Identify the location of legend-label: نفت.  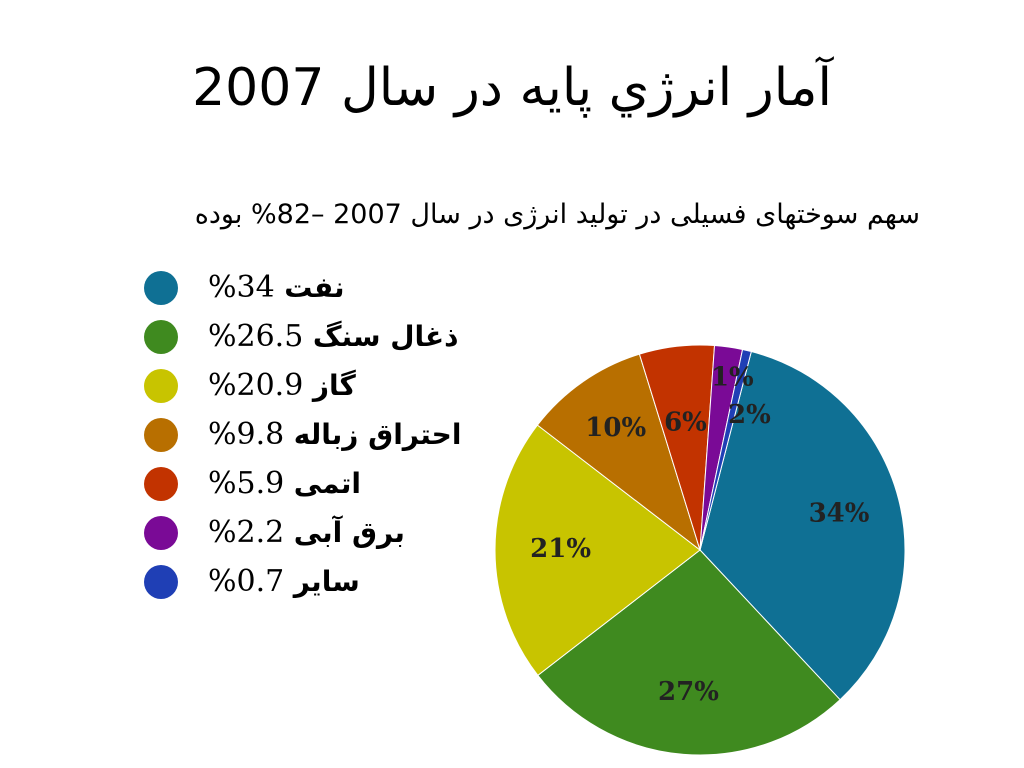
(314, 287).